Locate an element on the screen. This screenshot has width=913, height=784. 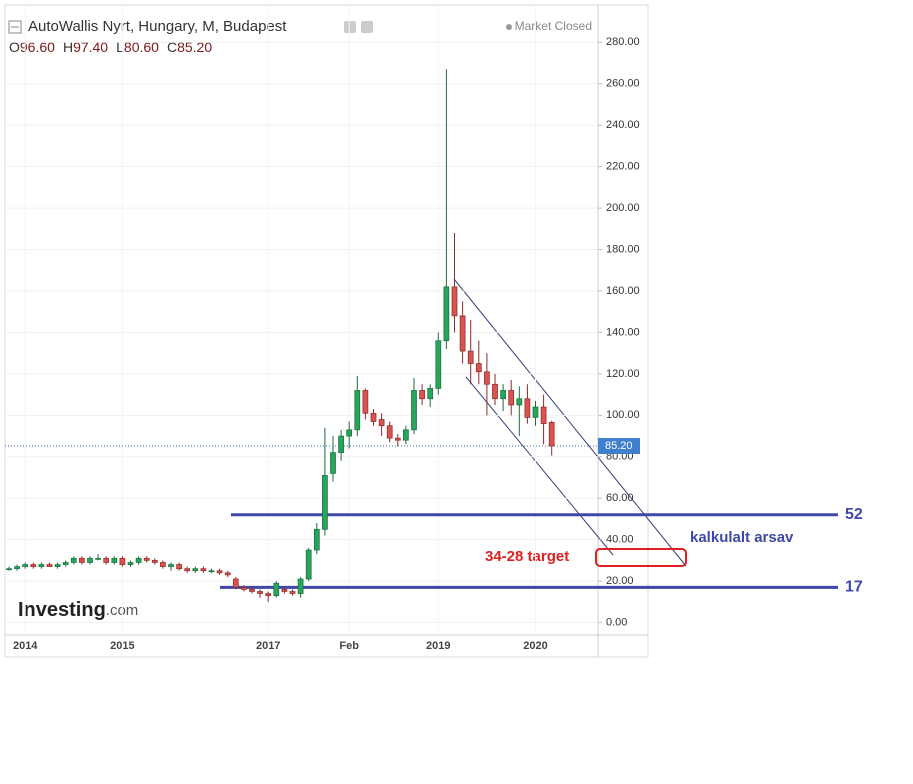
x-tick-label: Feb is located at coordinates (349, 646).